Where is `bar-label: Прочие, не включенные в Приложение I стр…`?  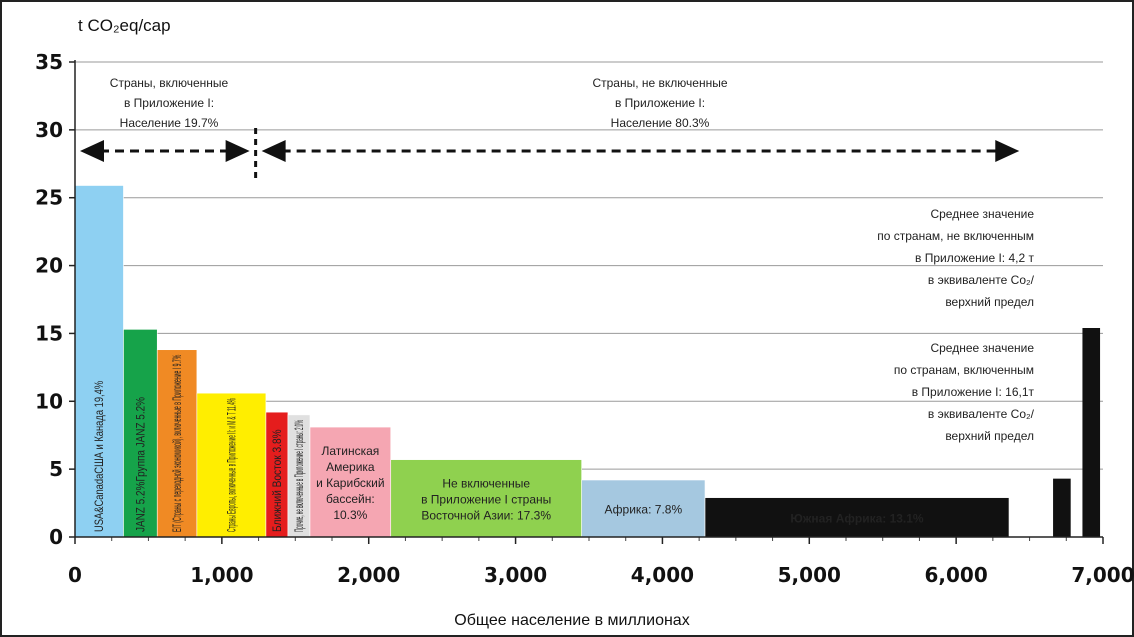
bar-label: Прочие, не включенные в Приложение I стр… is located at coordinates (299, 476).